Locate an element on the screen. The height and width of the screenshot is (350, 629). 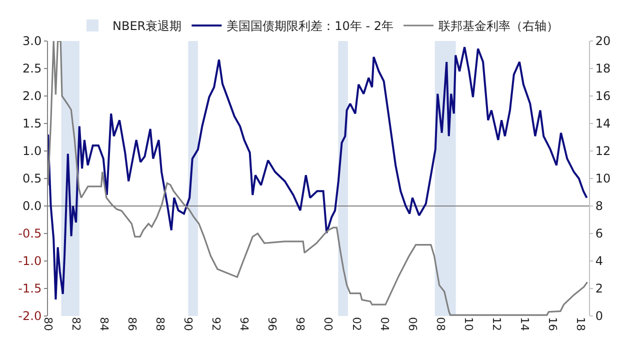
y-tick-label: 0.0 is located at coordinates (32, 206).